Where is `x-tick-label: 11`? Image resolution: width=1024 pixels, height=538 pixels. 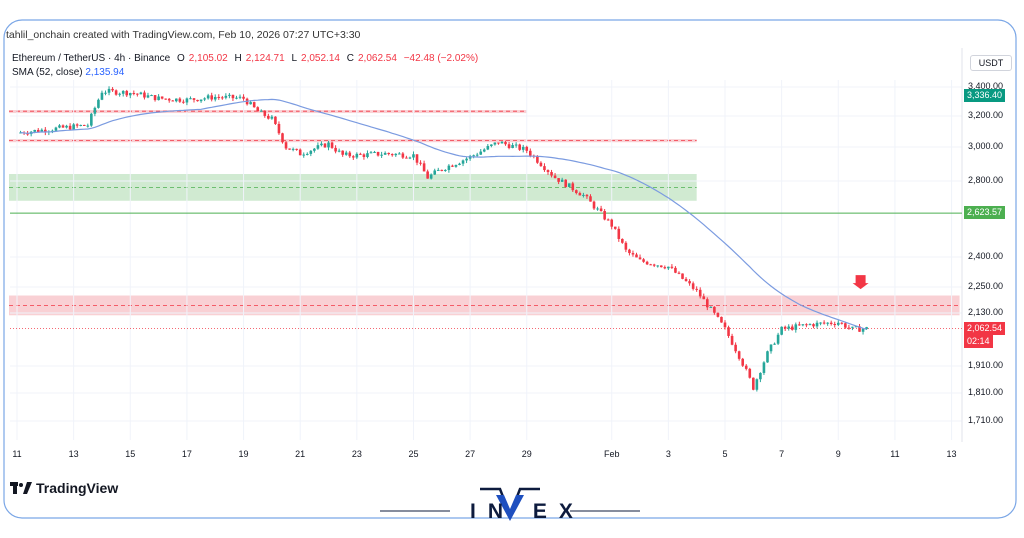
x-tick-label: 11 is located at coordinates (17, 454).